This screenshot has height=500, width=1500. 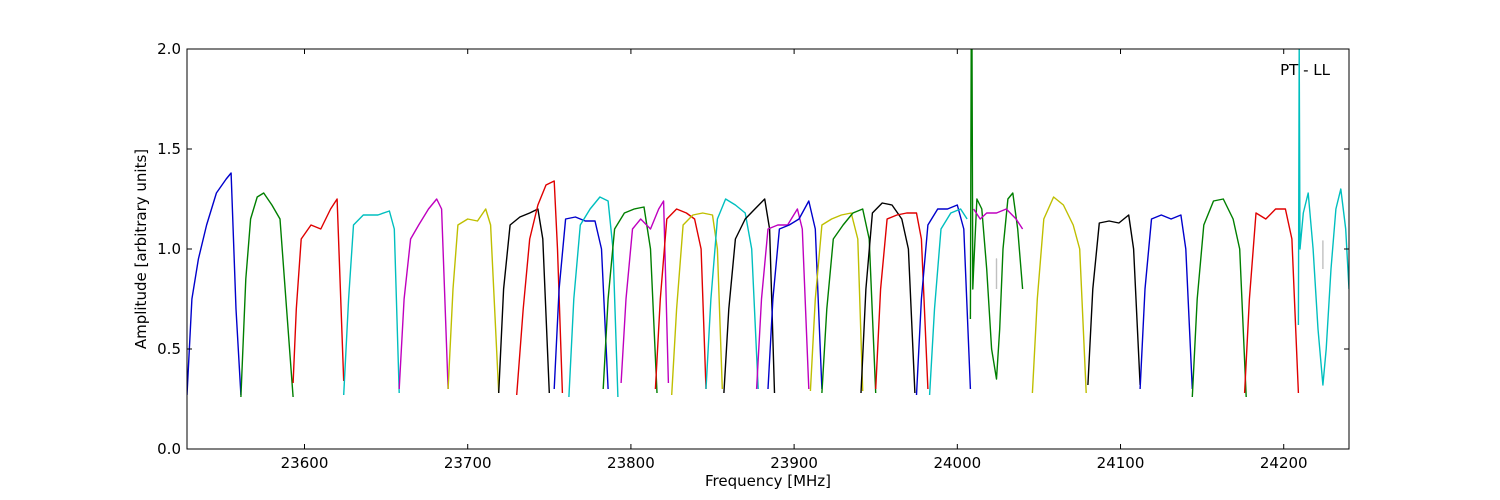 I want to click on x-axis-label: Frequency [MHz], so click(x=768, y=481).